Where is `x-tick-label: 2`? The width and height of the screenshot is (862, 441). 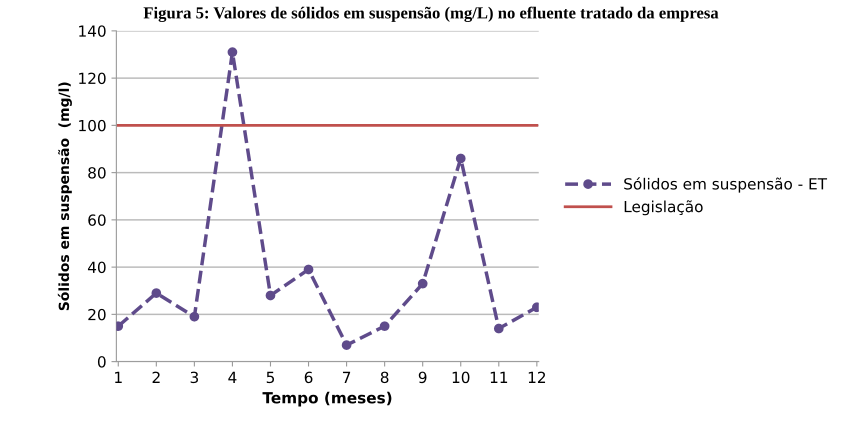
x-tick-label: 2 is located at coordinates (156, 377).